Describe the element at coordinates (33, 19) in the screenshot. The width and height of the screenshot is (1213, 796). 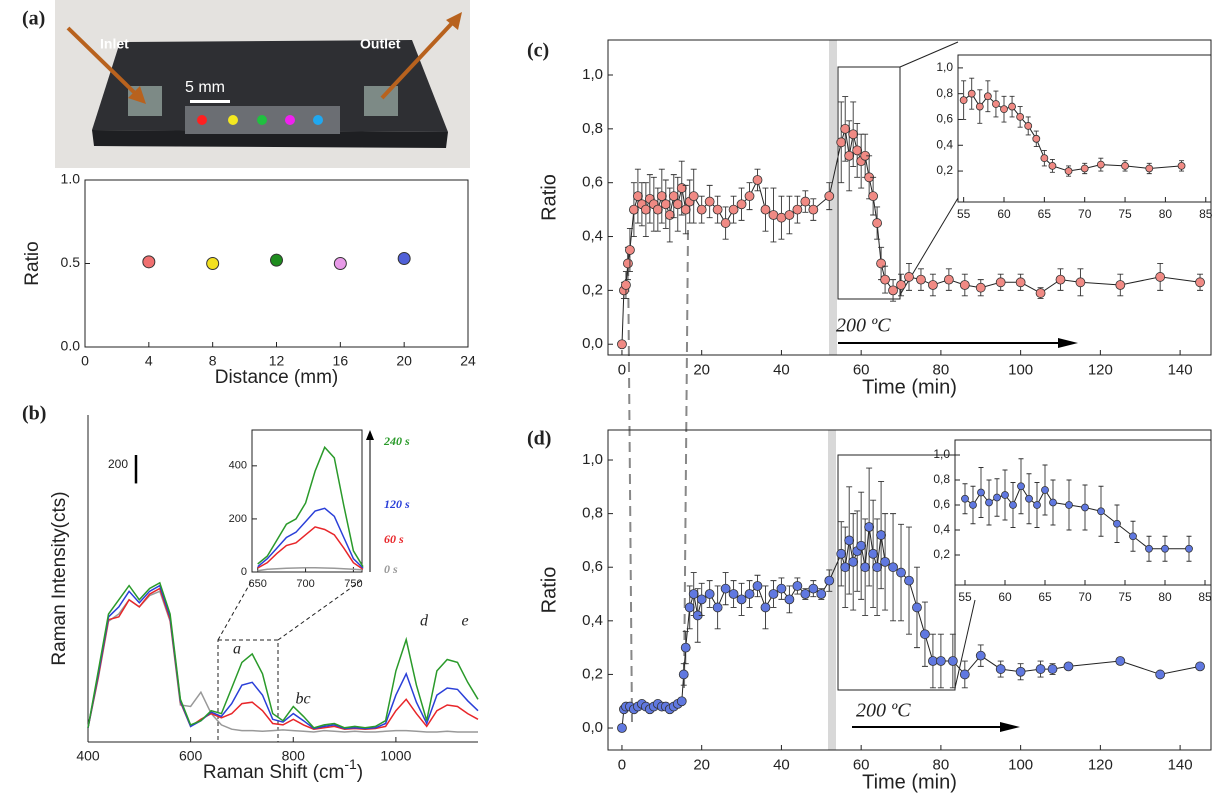
I see `panel-label: (a)` at that location.